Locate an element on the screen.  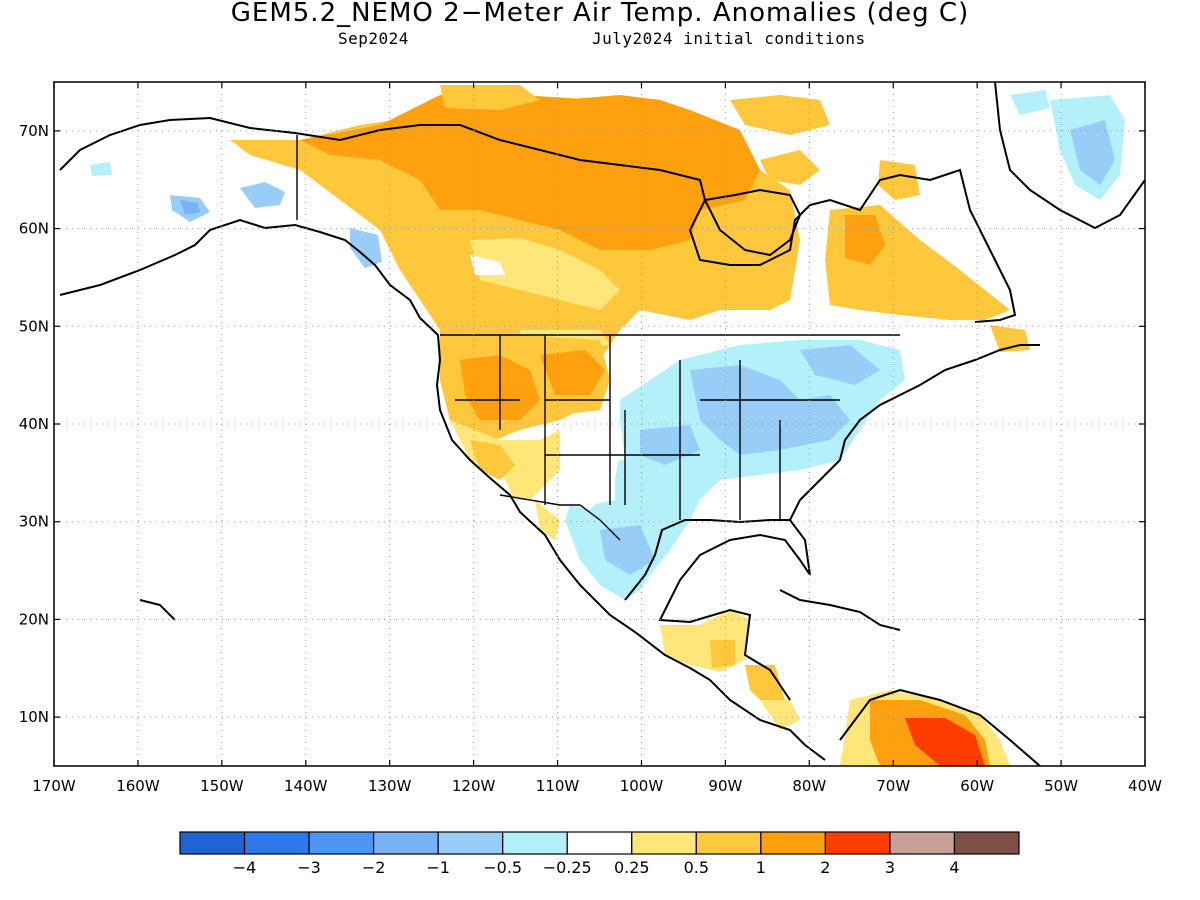
valid-month-label: Sep2024 is located at coordinates (373, 38).